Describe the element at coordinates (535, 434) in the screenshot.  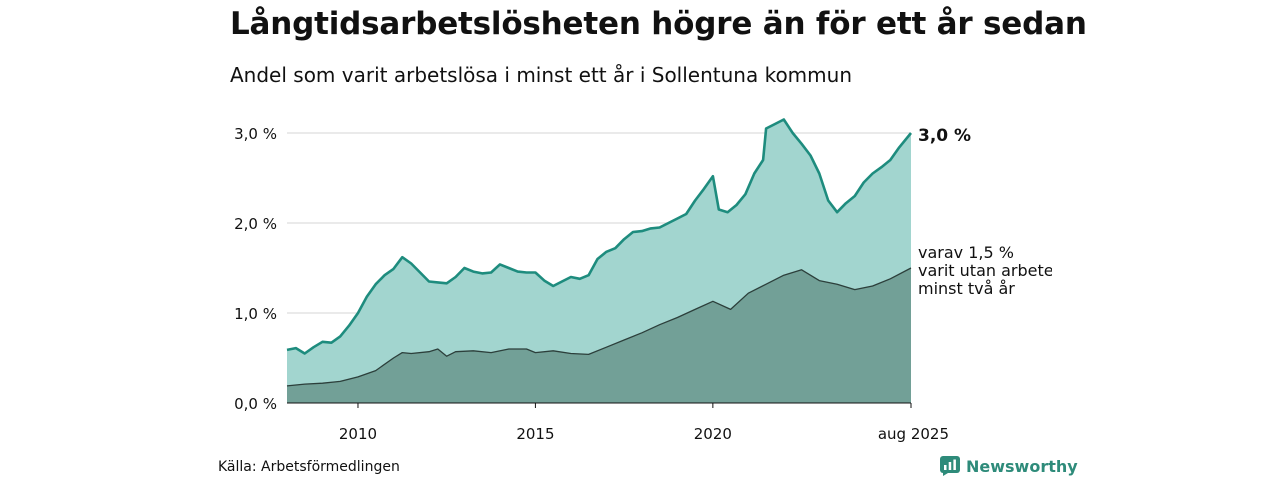
I see `x-tick-label: 2015` at that location.